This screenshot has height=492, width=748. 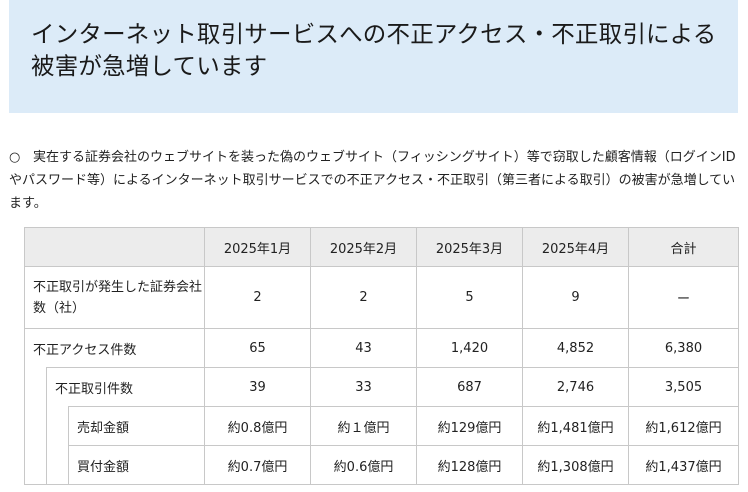 What do you see at coordinates (684, 348) in the screenshot?
I see `table-cell: 6,380` at bounding box center [684, 348].